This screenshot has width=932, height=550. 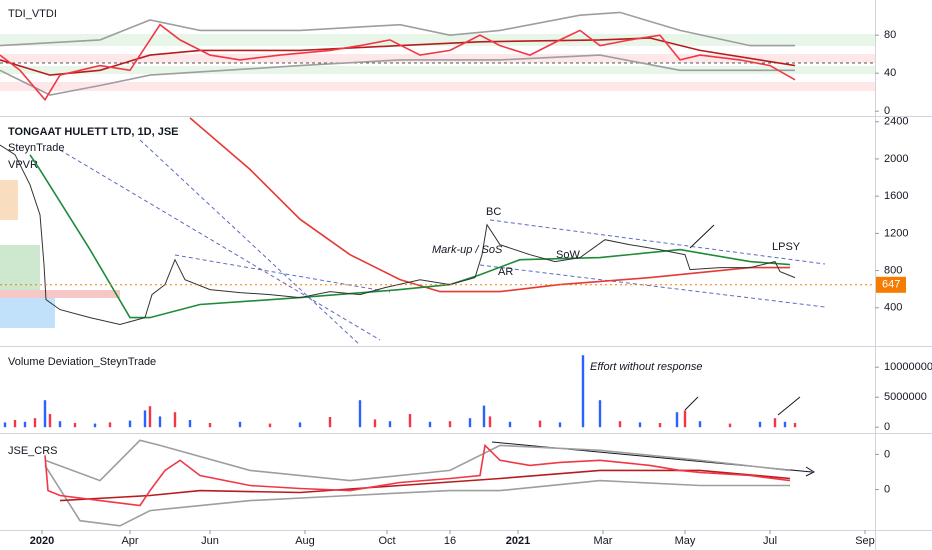 What do you see at coordinates (685, 541) in the screenshot?
I see `x-tick-label: May` at bounding box center [685, 541].